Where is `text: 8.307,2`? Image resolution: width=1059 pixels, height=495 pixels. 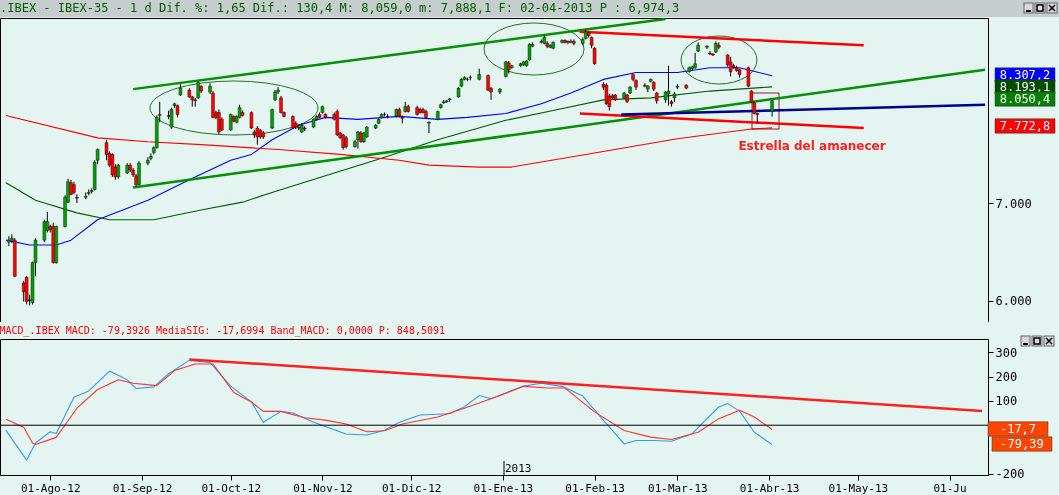
text: 8.307,2 is located at coordinates (1025, 75).